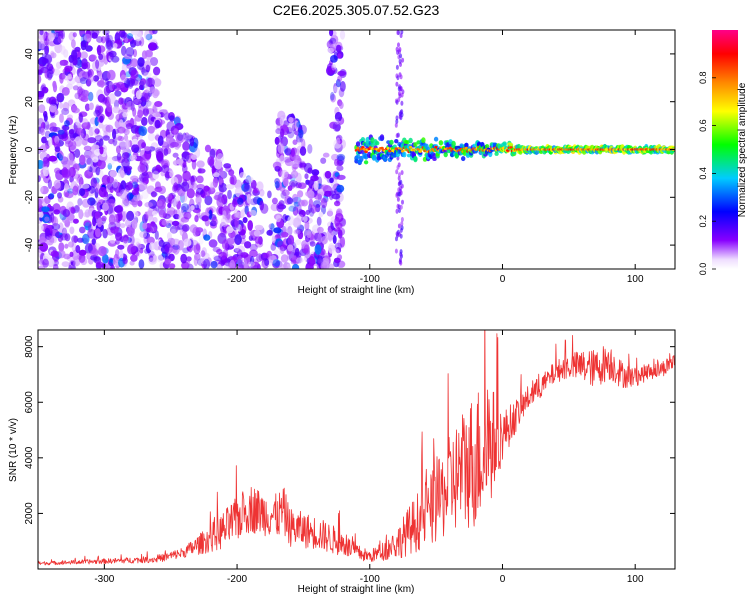 The image size is (750, 600). Describe the element at coordinates (703, 78) in the screenshot. I see `colorbar-tick-label: 0.8` at that location.